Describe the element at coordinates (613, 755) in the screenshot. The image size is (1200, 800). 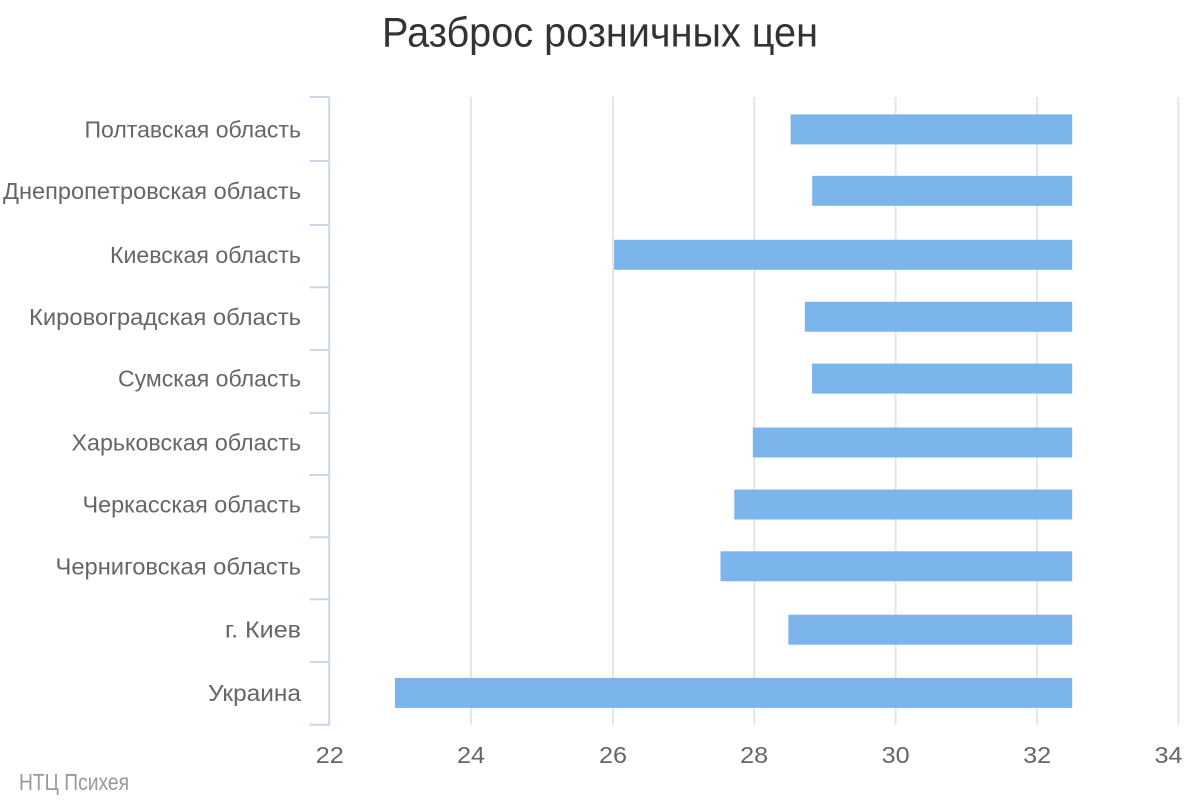
I see `svg-text: 26` at that location.